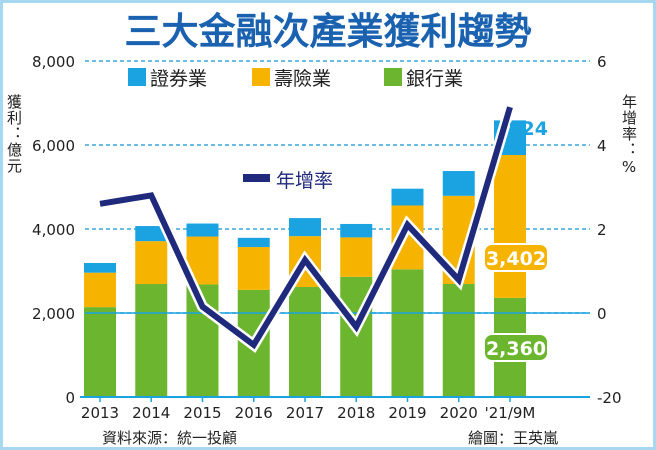  What do you see at coordinates (100, 413) in the screenshot?
I see `x-tick-label: 2013` at bounding box center [100, 413].